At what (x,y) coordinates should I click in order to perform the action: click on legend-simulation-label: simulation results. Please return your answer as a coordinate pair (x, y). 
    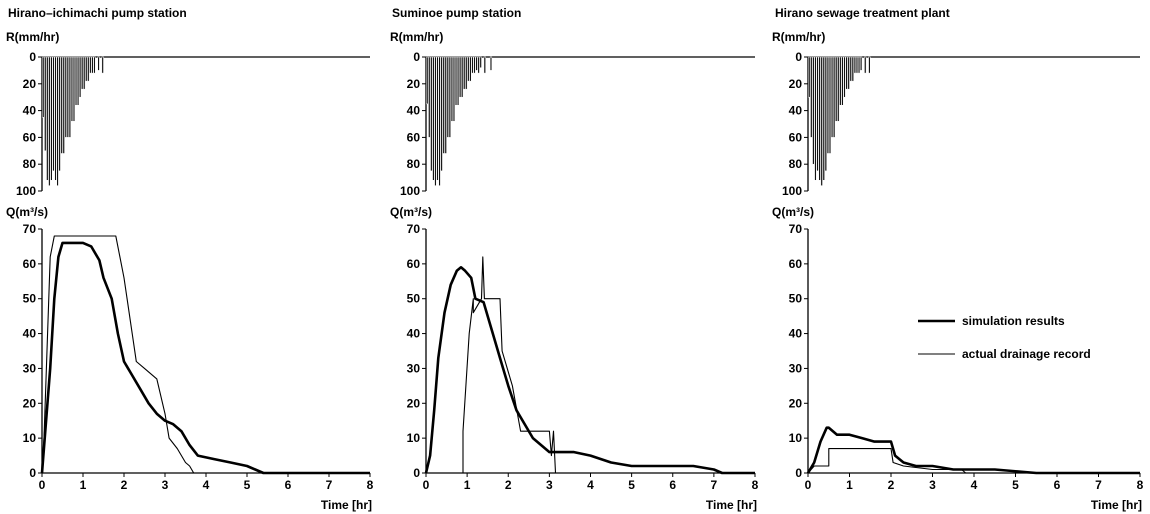
    Looking at the image, I should click on (1013, 321).